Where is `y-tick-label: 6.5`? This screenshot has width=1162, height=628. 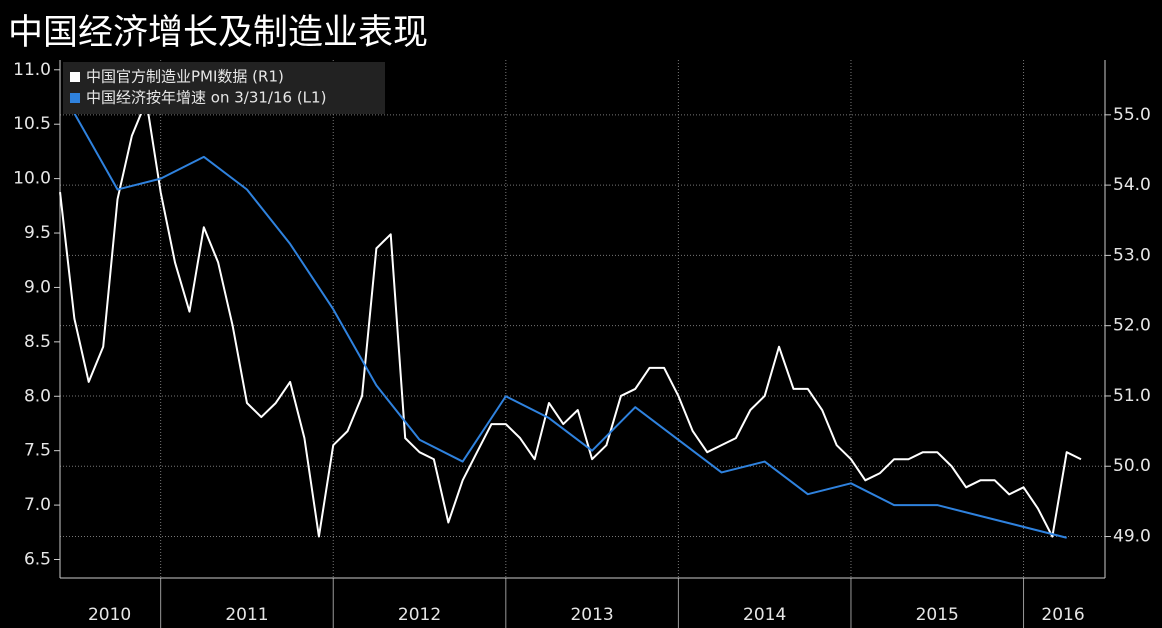 y-tick-label: 6.5 is located at coordinates (37, 560).